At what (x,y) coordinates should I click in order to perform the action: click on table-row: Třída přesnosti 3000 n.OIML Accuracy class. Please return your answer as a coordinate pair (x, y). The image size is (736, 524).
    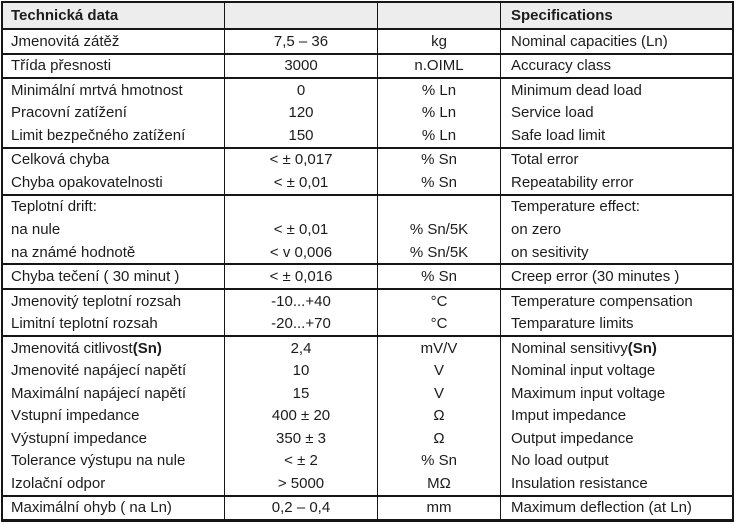
    Looking at the image, I should click on (367, 66).